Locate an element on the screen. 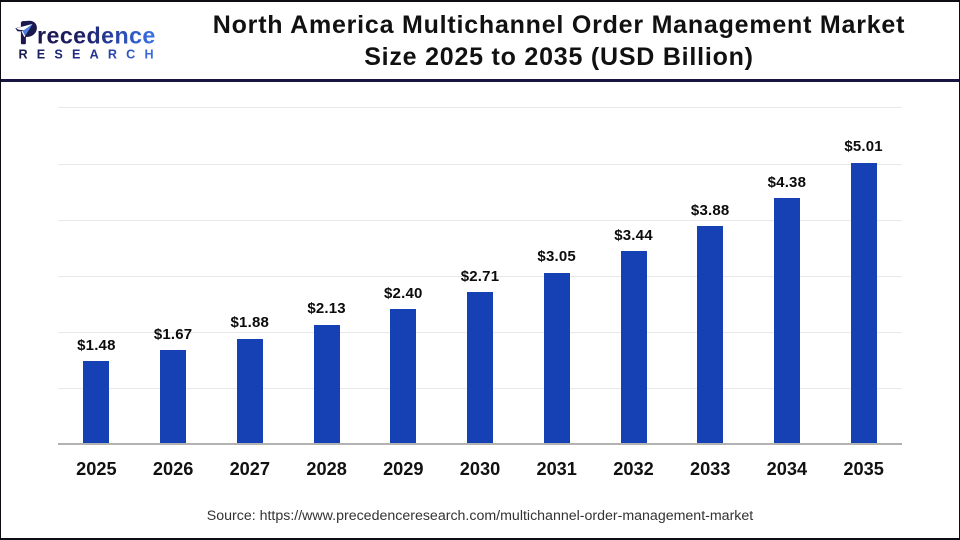 The image size is (960, 540). svg-text: RESEARCH is located at coordinates (91, 55).